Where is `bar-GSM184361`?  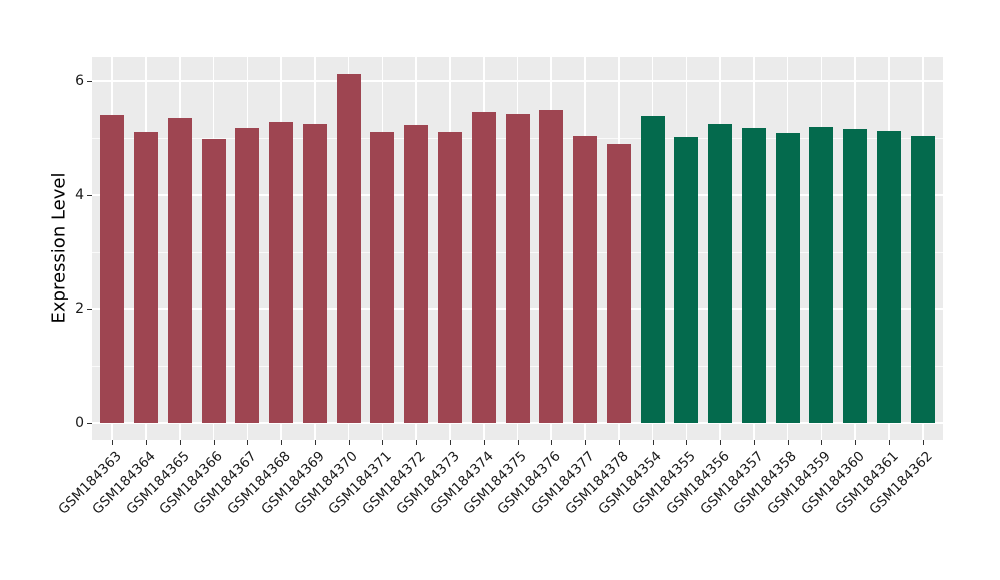 bar-GSM184361 is located at coordinates (888, 277).